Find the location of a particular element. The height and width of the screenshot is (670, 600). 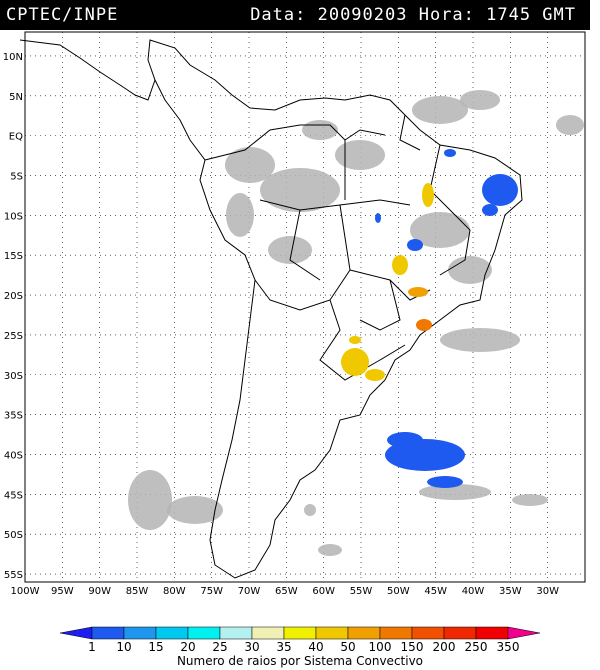

colorbar-boxes is located at coordinates (300, 633).